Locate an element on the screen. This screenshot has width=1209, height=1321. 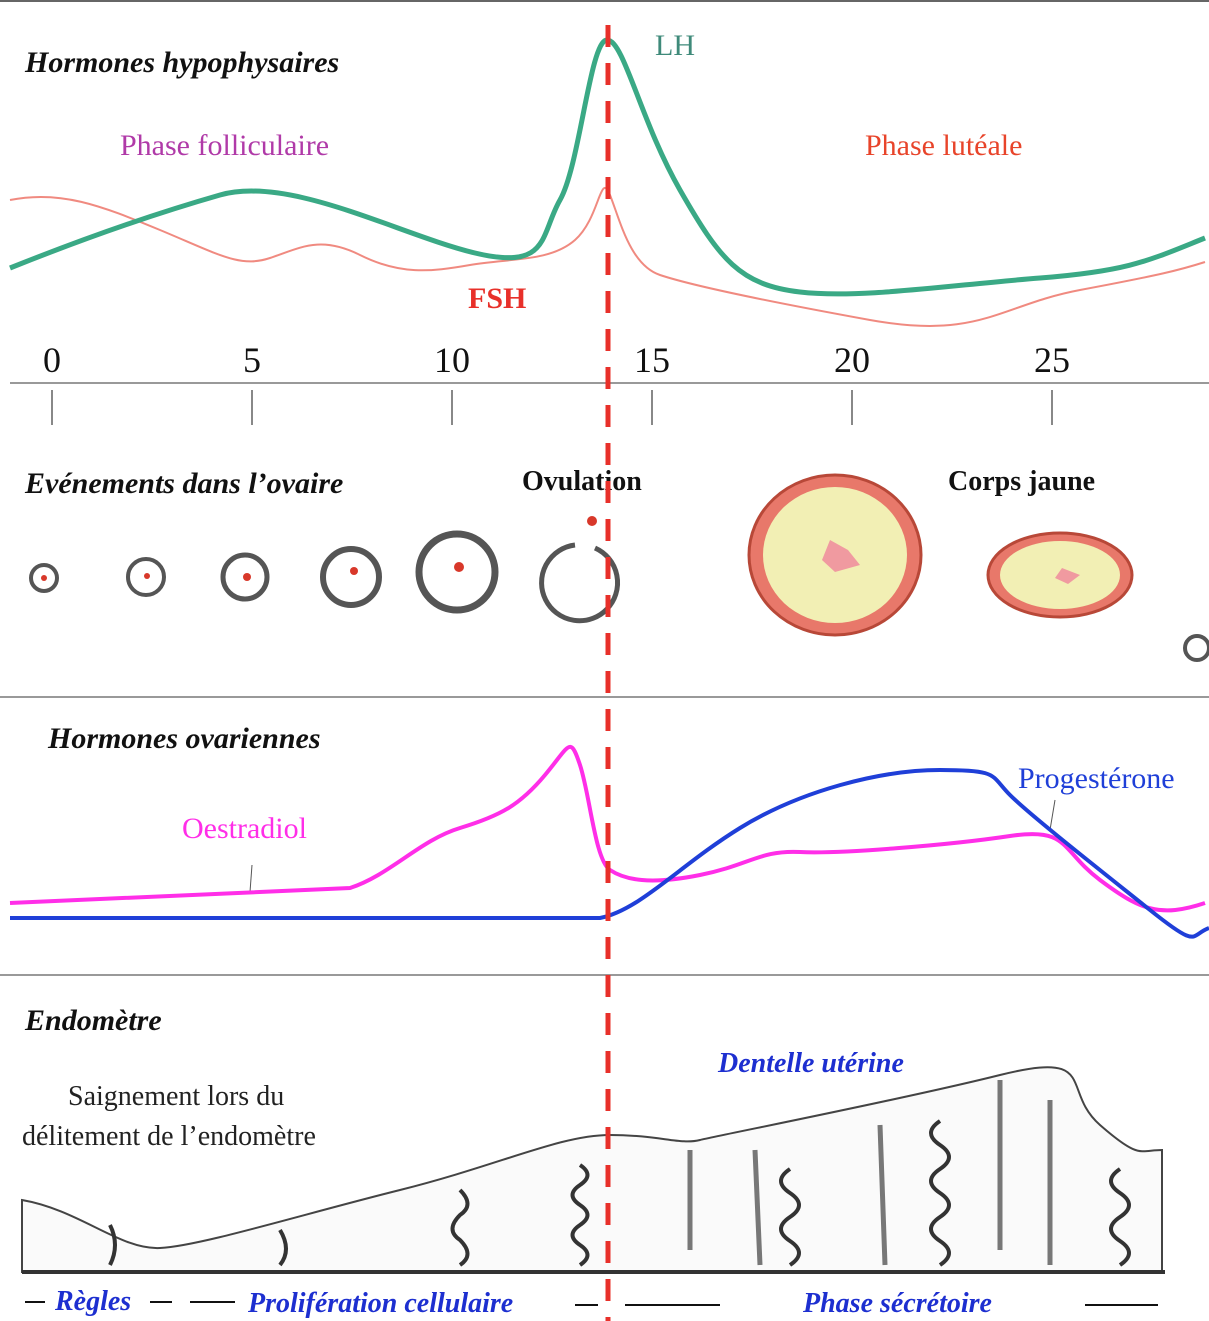
note: Saignement lors du is located at coordinates (176, 1096).